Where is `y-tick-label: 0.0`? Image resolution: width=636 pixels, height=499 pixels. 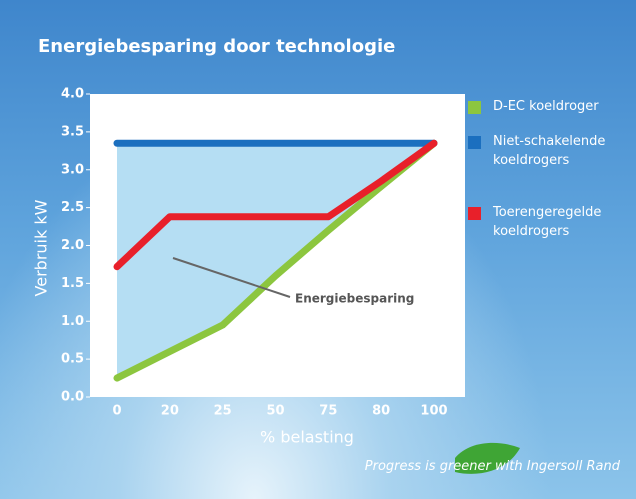 y-tick-label: 0.0 is located at coordinates (72, 397).